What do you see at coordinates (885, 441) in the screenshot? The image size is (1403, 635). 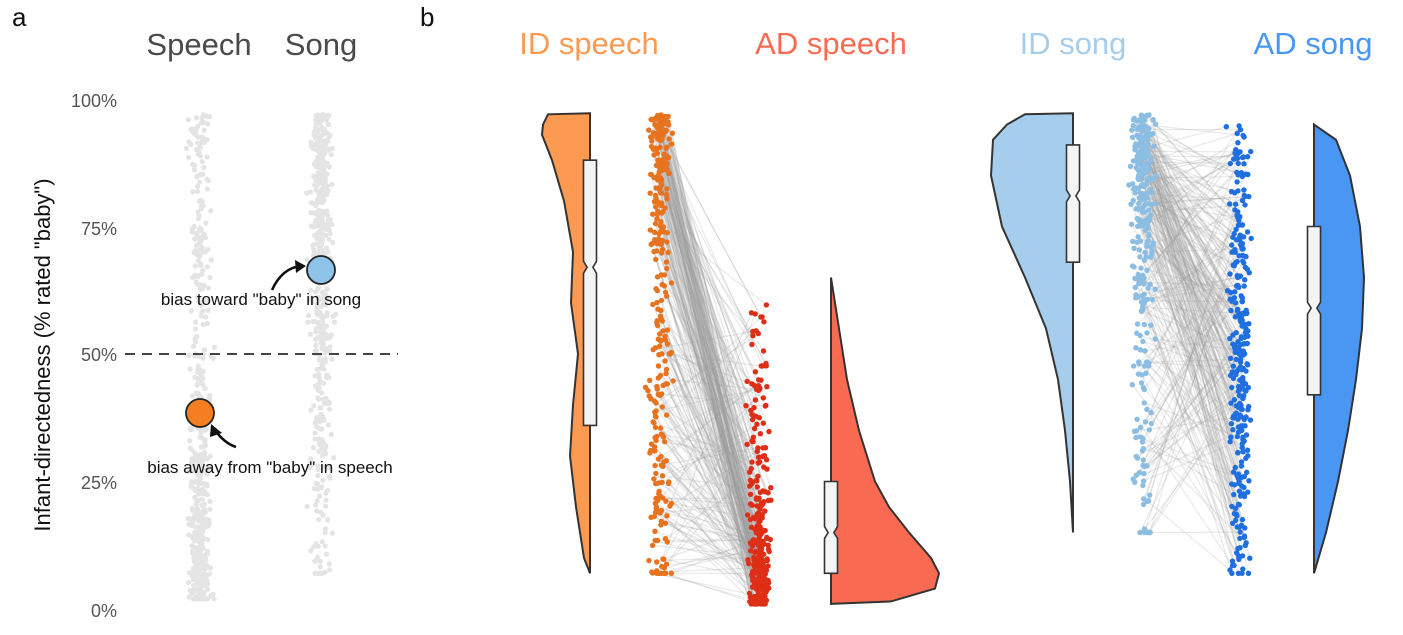 I see `ad-speech-violin` at bounding box center [885, 441].